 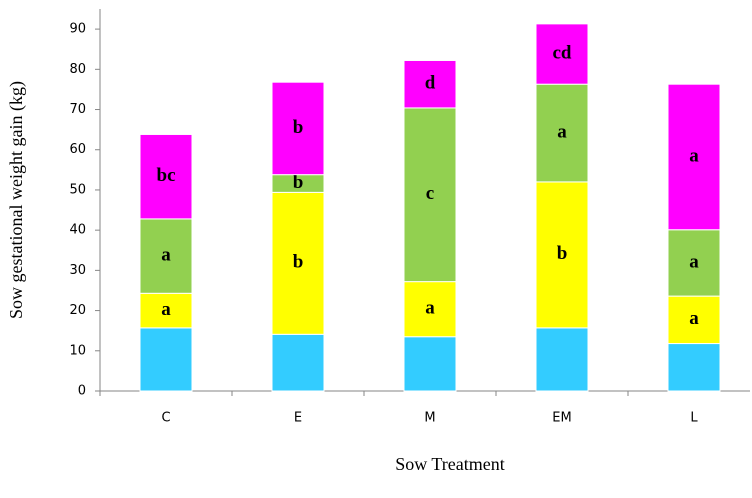 What do you see at coordinates (82, 391) in the screenshot?
I see `y-tick-label: 0` at bounding box center [82, 391].